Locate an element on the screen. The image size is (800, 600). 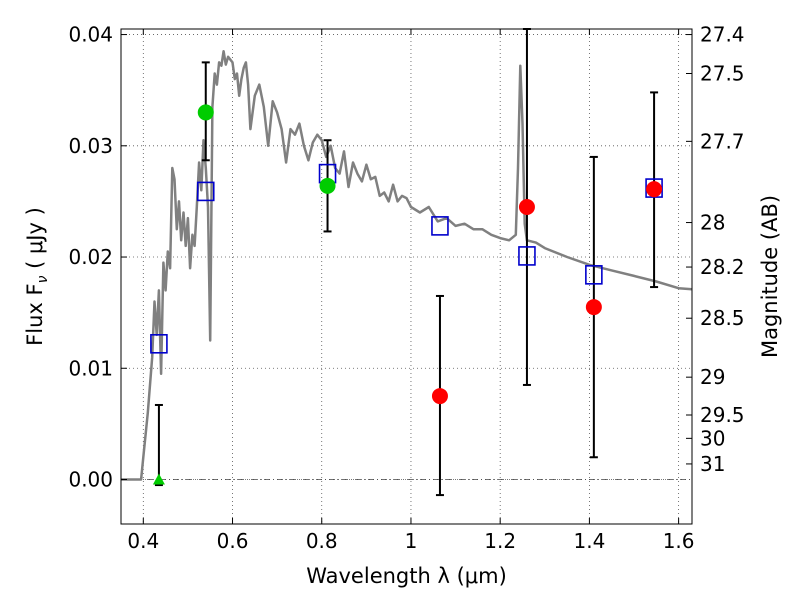
magnitude-tick-label: 28.5 is located at coordinates (722, 318).